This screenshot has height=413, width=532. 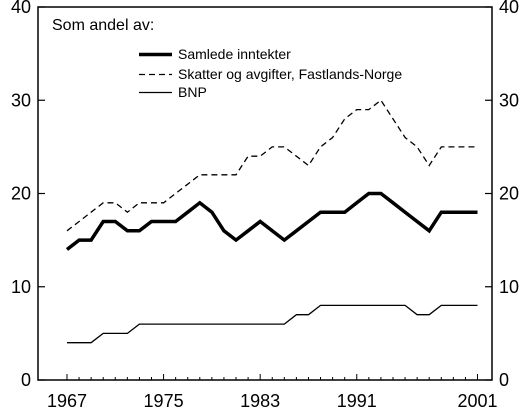 What do you see at coordinates (21, 8) in the screenshot?
I see `y-tick-label-left-40: 40` at bounding box center [21, 8].